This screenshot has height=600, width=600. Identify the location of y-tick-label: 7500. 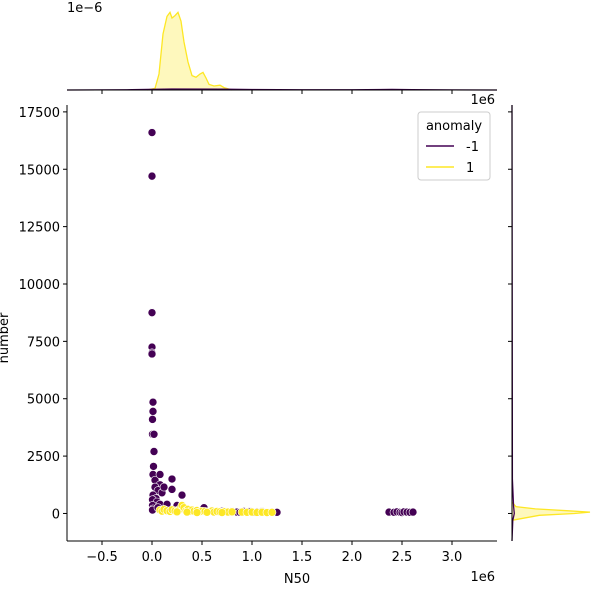
(43, 342).